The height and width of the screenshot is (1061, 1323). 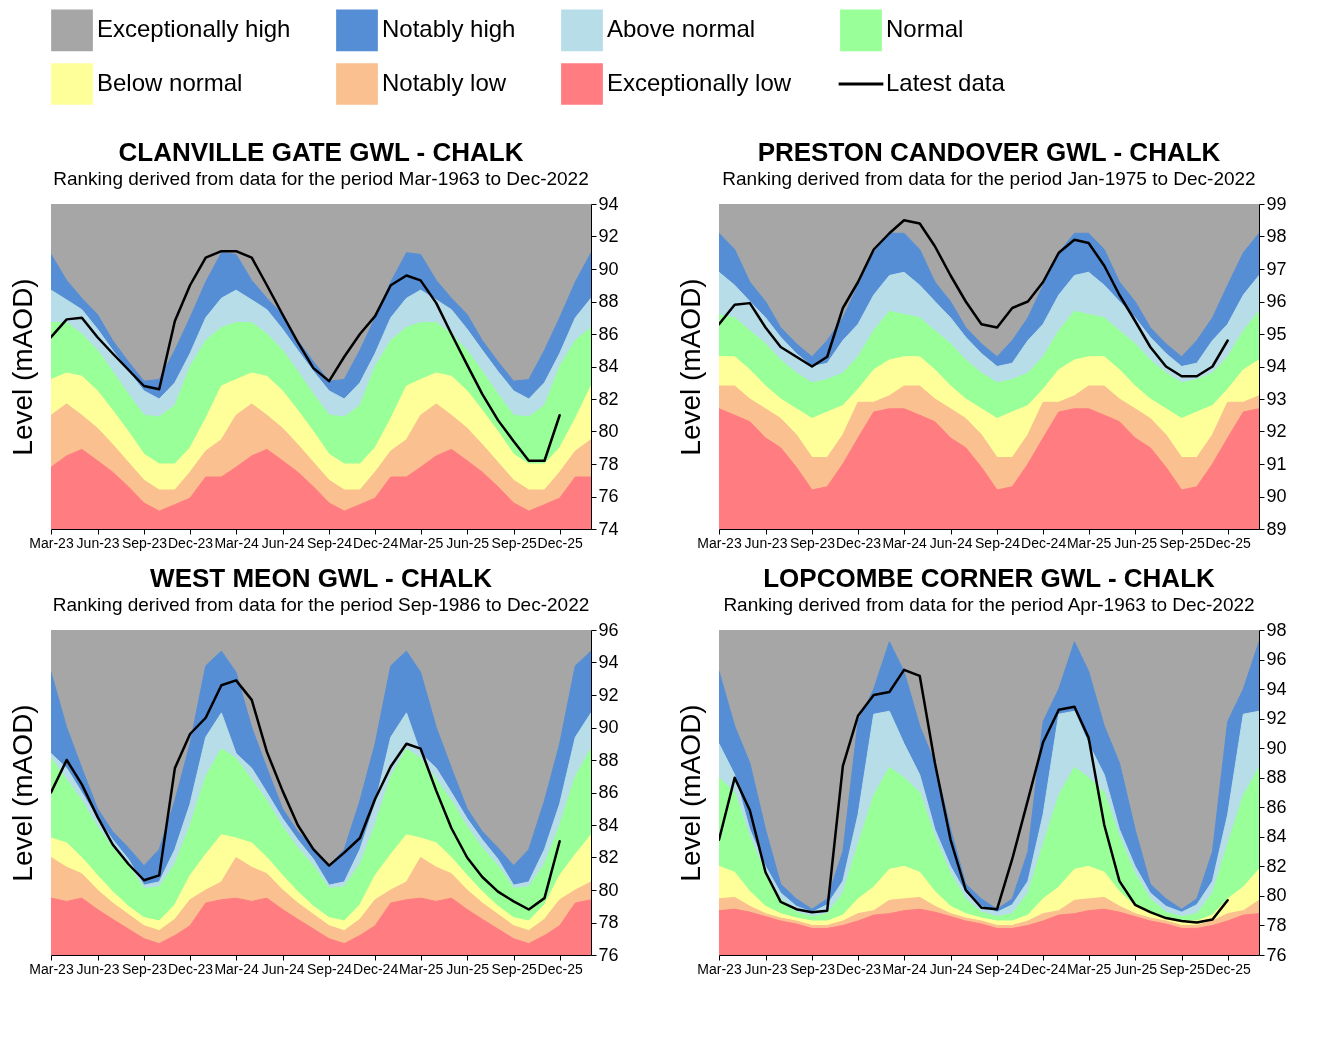 What do you see at coordinates (946, 82) in the screenshot?
I see `legend-label: Latest data` at bounding box center [946, 82].